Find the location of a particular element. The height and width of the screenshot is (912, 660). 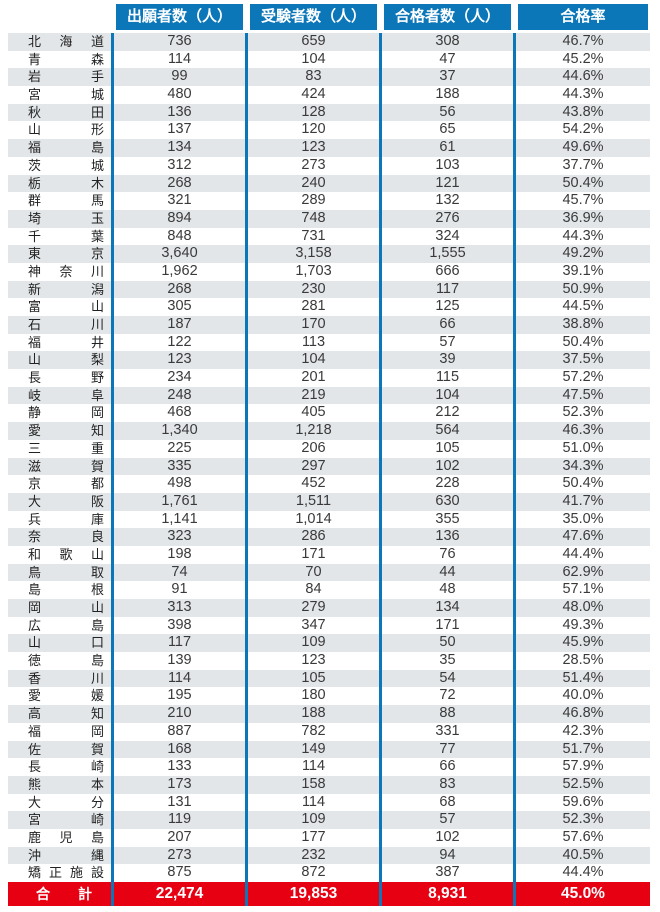

prefecture-name-cell: 新潟 is located at coordinates (59, 289).